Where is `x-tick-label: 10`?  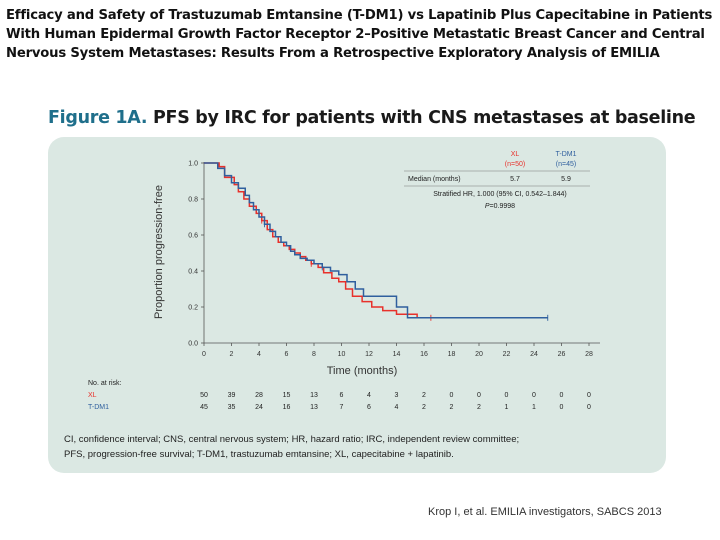
x-tick-label: 10 is located at coordinates (342, 354).